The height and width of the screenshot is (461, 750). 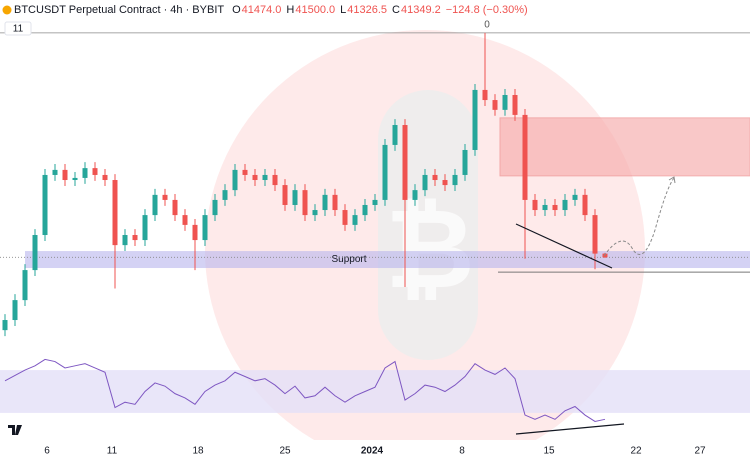 What do you see at coordinates (343, 10) in the screenshot?
I see `ohlc-key: L` at bounding box center [343, 10].